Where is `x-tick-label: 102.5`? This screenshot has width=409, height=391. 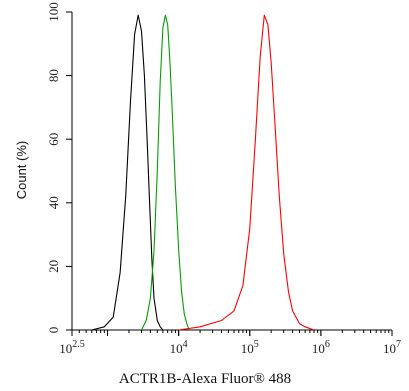 x-tick-label: 102.5 is located at coordinates (72, 347).